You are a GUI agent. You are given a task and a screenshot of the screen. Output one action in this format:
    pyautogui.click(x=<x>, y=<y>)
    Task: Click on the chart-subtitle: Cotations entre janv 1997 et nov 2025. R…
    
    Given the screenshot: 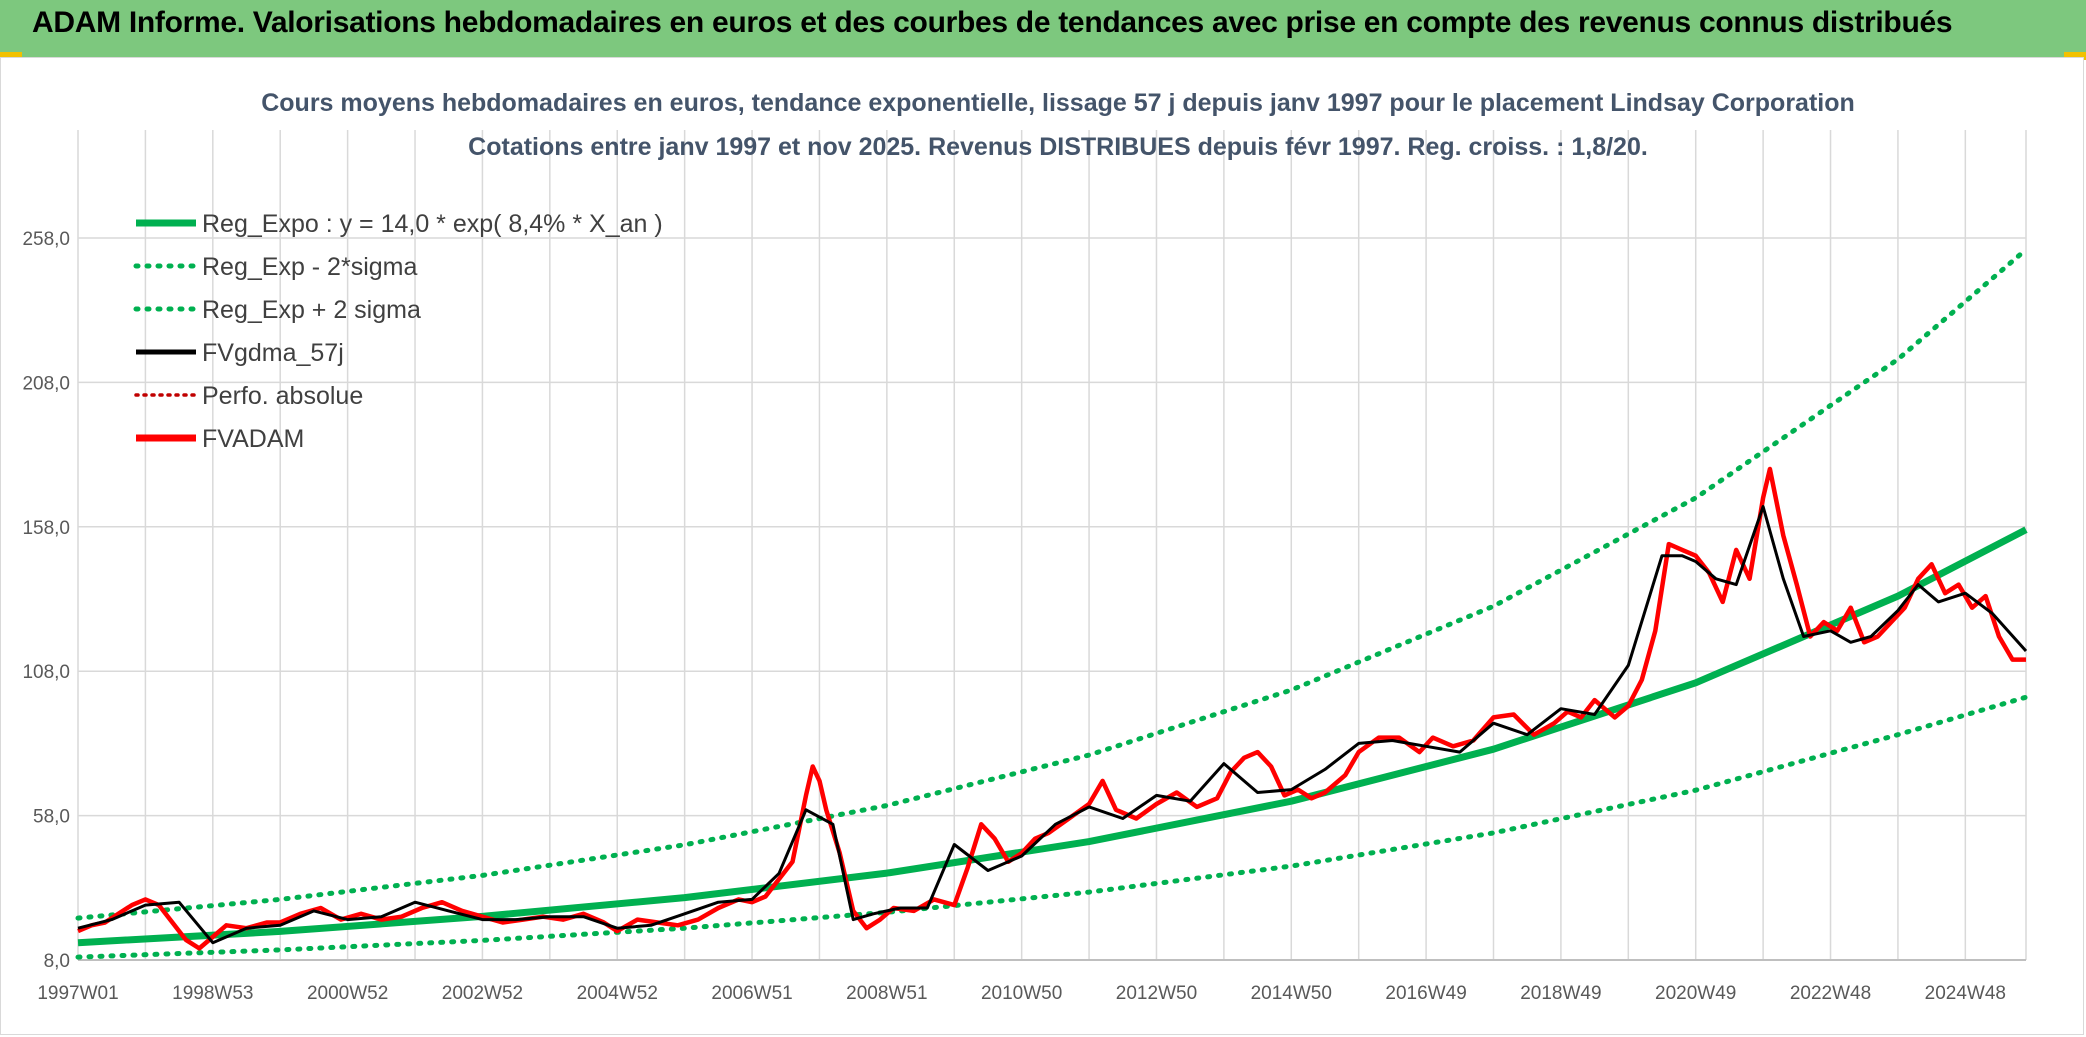 What is the action you would take?
    pyautogui.click(x=1058, y=147)
    